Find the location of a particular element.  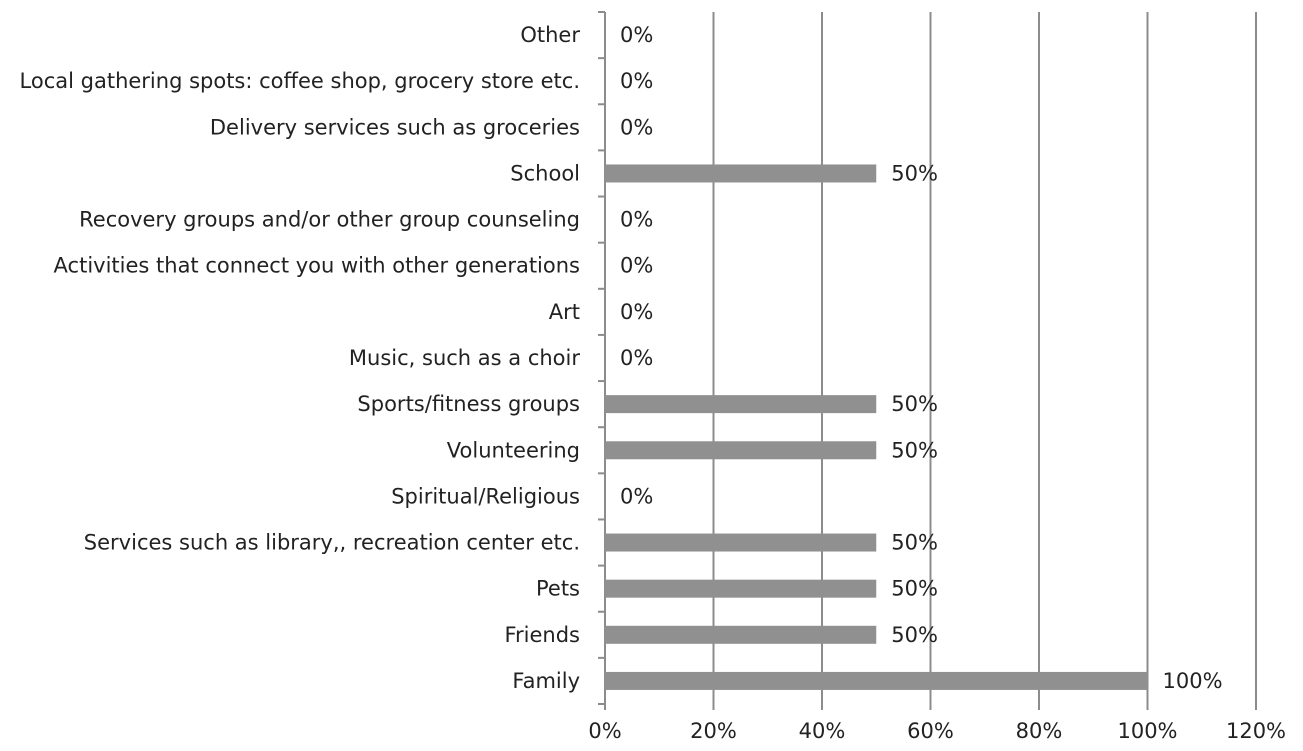

category-label: Art is located at coordinates (564, 312).